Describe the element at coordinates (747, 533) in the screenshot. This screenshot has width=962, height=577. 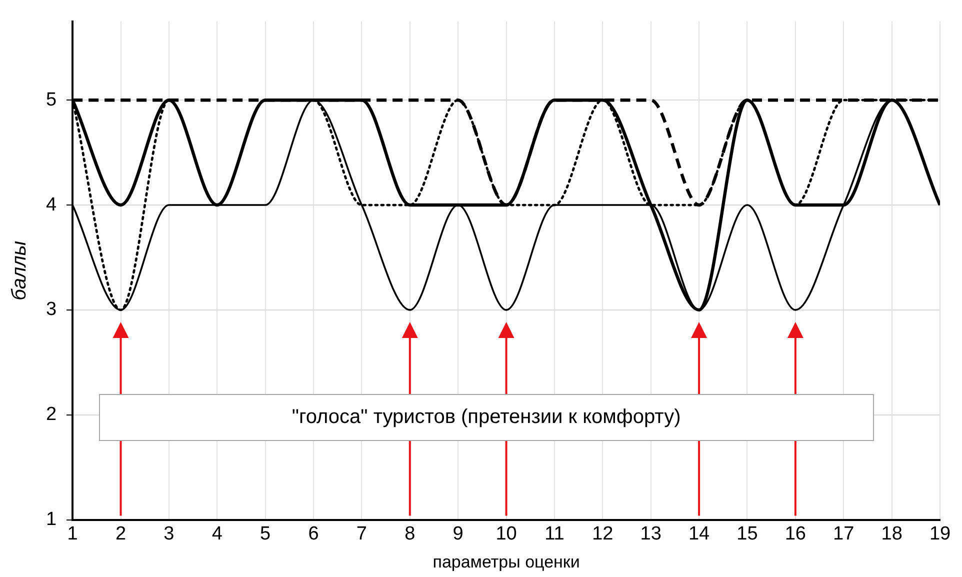
I see `x-tick-label: 15` at that location.